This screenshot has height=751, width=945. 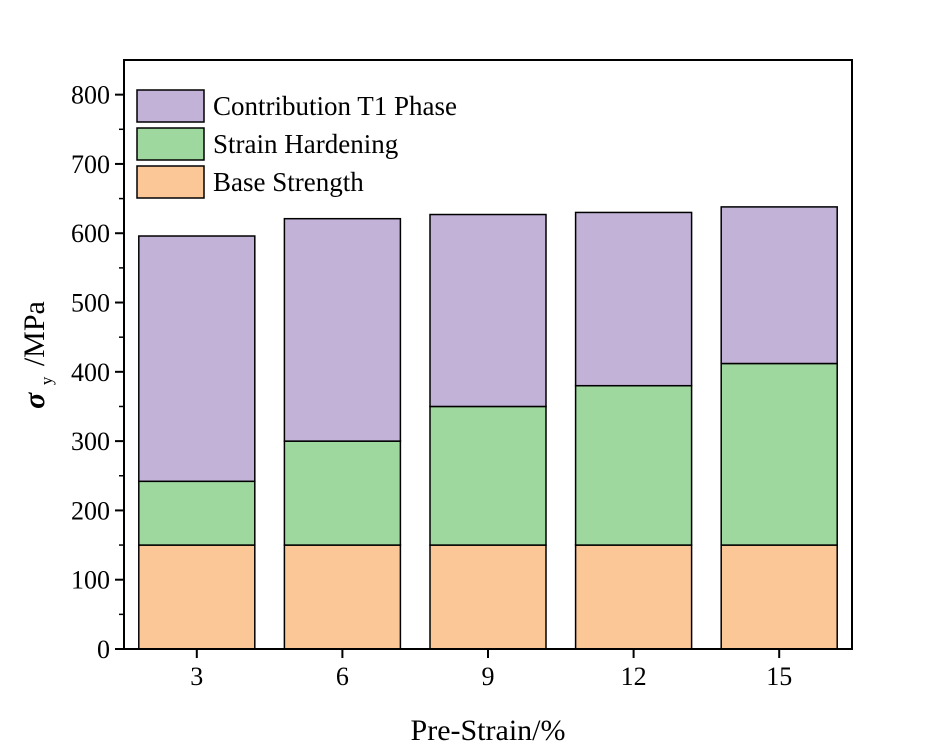 What do you see at coordinates (90, 233) in the screenshot?
I see `y-tick-label: 600` at bounding box center [90, 233].